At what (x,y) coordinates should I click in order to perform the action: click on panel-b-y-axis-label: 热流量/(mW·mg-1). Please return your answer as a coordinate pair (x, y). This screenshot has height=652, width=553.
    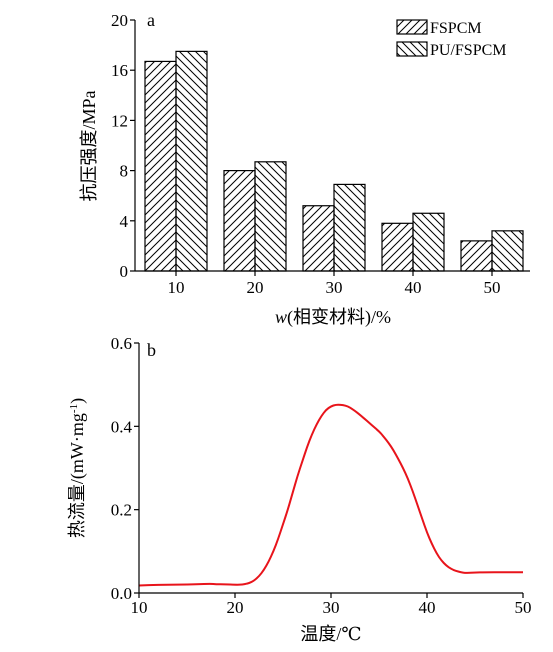
    Looking at the image, I should click on (77, 468).